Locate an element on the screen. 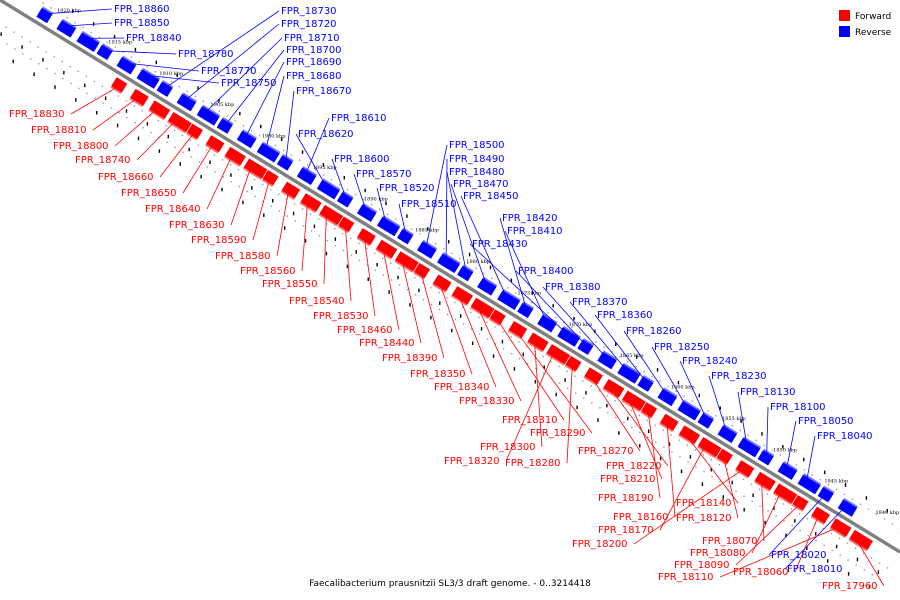 Image resolution: width=900 pixels, height=600 pixels. gene-label-fpr-18460: FPR_18460 is located at coordinates (365, 330).